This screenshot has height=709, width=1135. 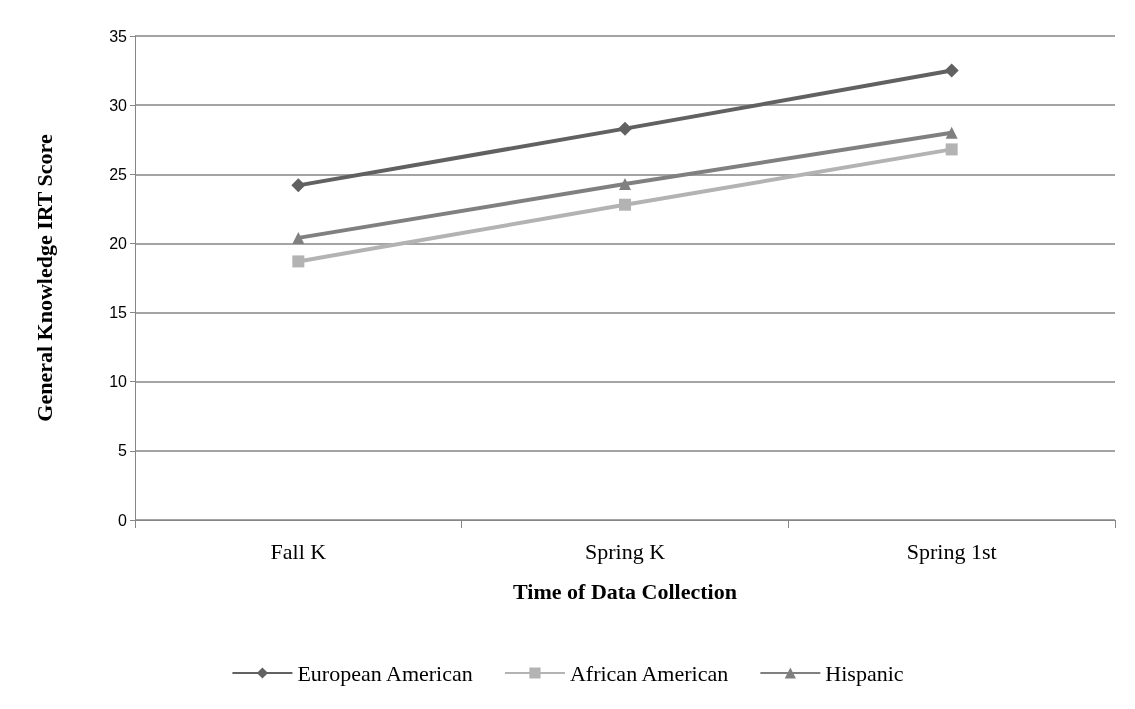 I want to click on y-tick-label: 5, so click(x=123, y=451).